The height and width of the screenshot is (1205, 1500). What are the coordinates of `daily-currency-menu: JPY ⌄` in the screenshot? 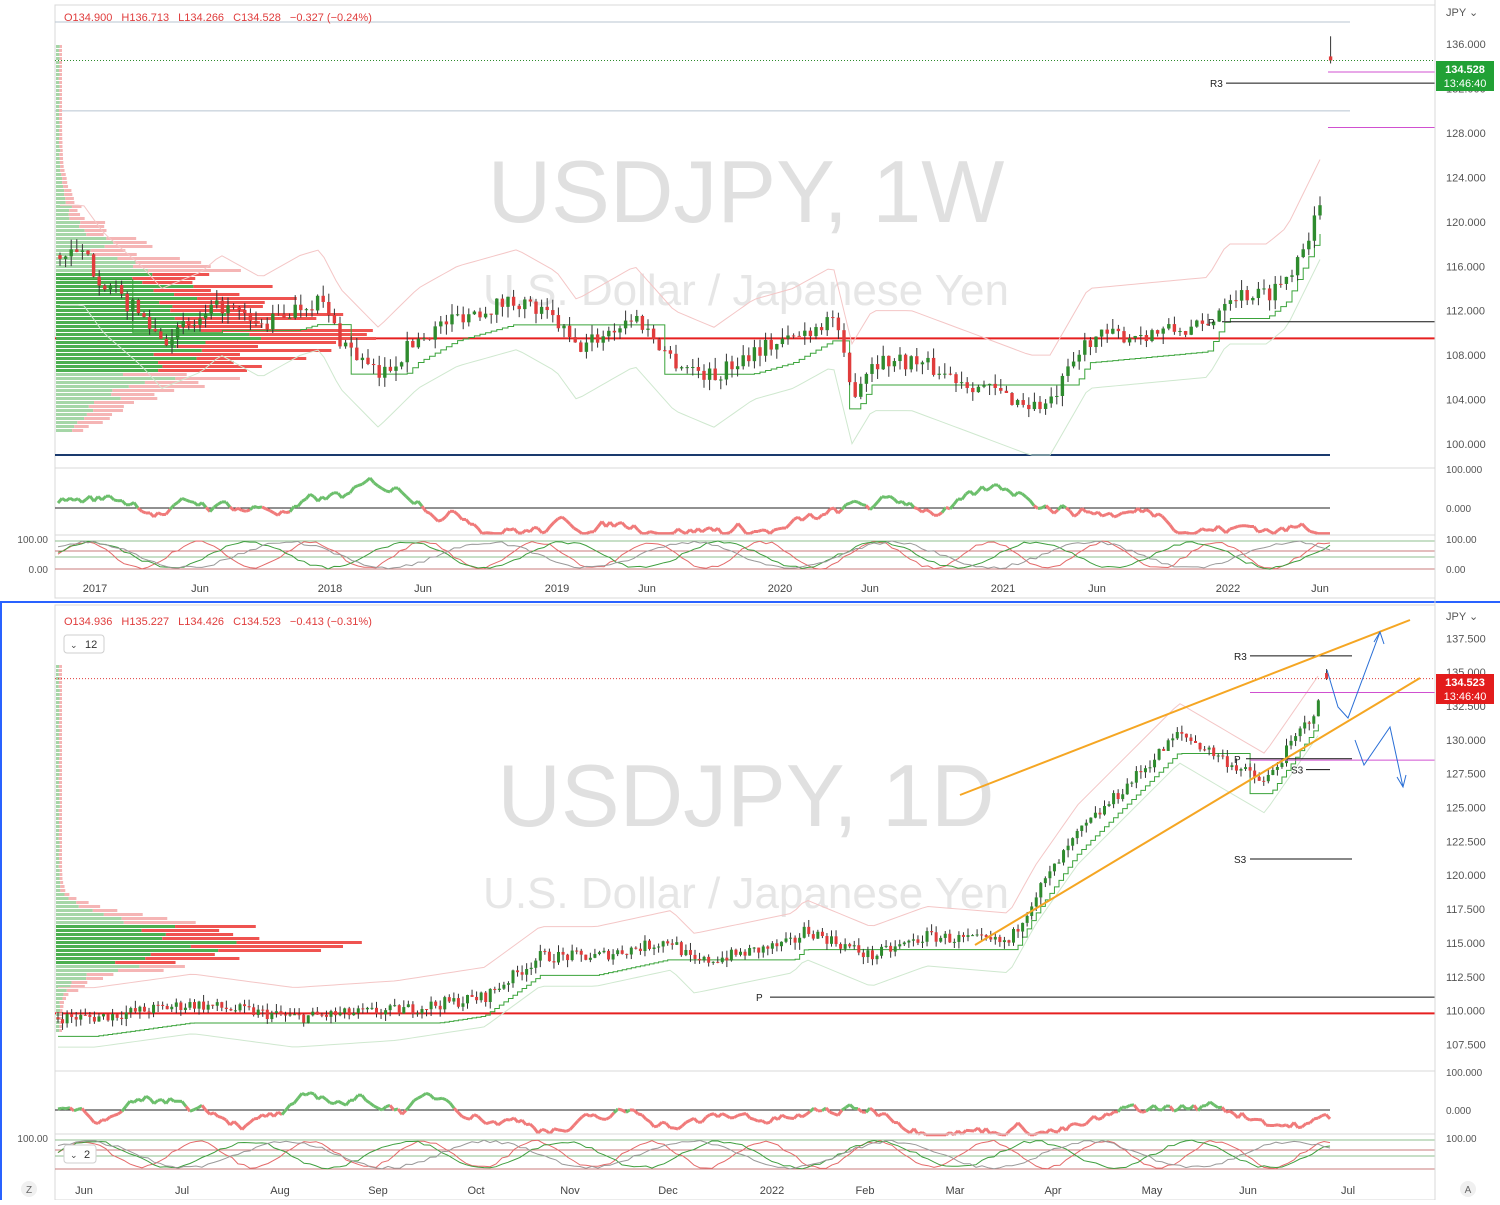 It's located at (1462, 617).